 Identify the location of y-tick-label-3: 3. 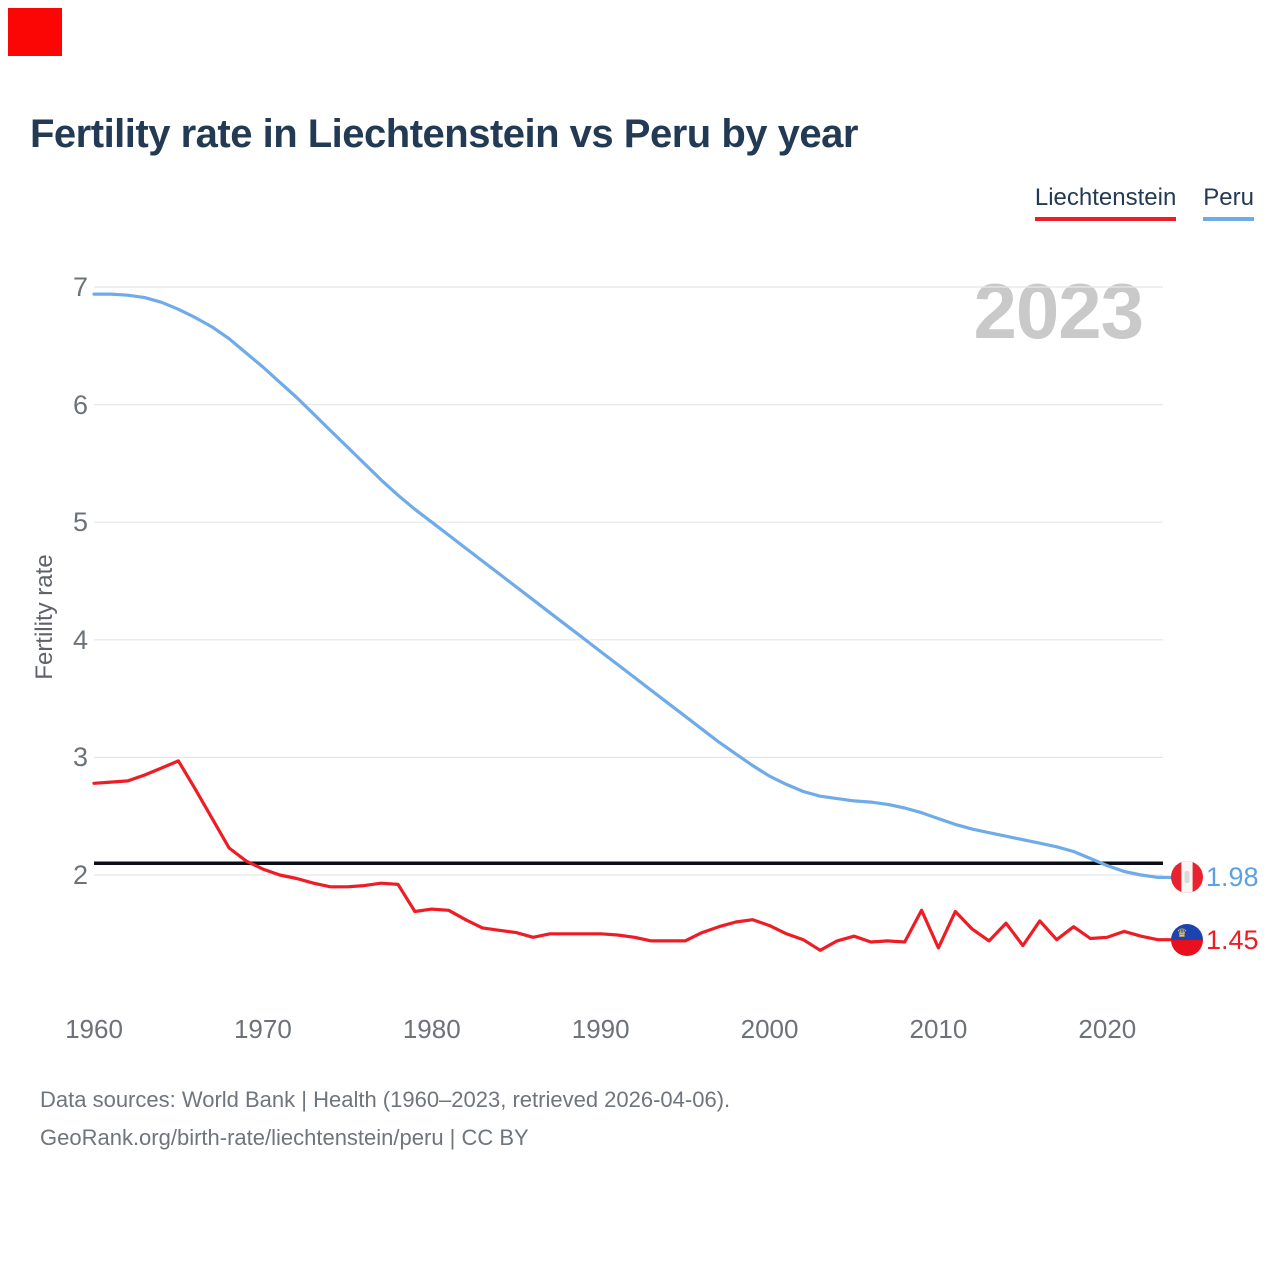
(80, 757).